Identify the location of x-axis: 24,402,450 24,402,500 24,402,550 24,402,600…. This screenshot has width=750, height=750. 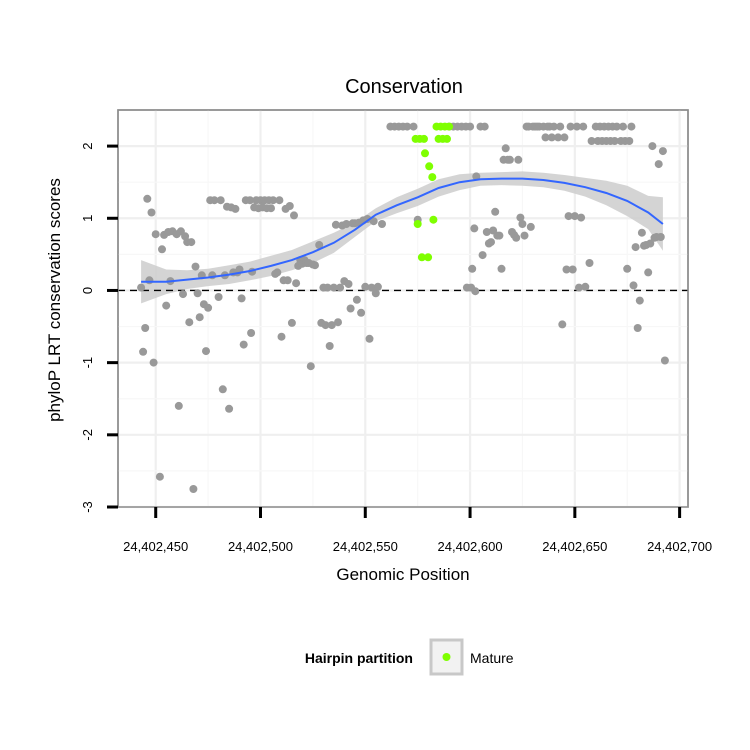
(417, 530).